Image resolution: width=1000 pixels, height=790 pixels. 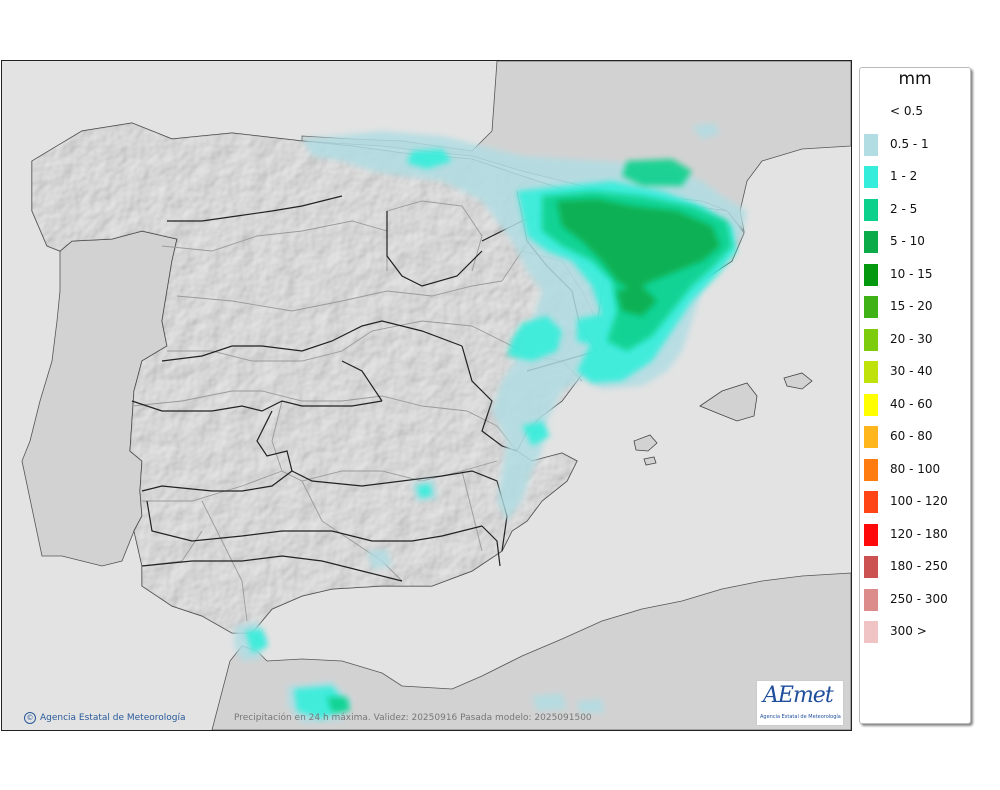 What do you see at coordinates (911, 338) in the screenshot?
I see `legend-label: 20 - 30` at bounding box center [911, 338].